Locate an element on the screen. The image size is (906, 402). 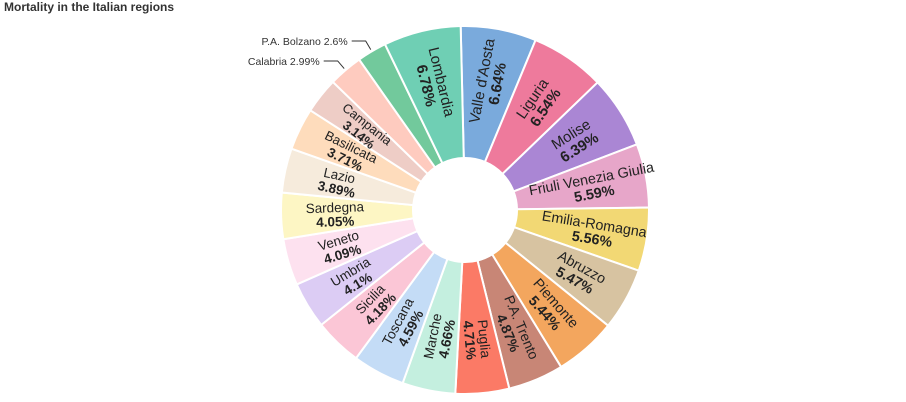
slice-name: Lazio is located at coordinates (339, 176).